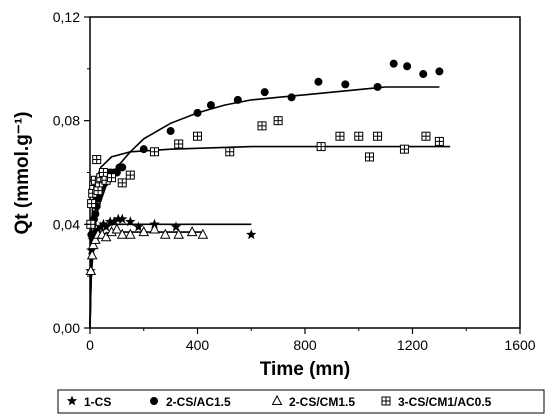 This screenshot has width=550, height=417. Describe the element at coordinates (519, 345) in the screenshot. I see `x-tick-label: 1600` at that location.